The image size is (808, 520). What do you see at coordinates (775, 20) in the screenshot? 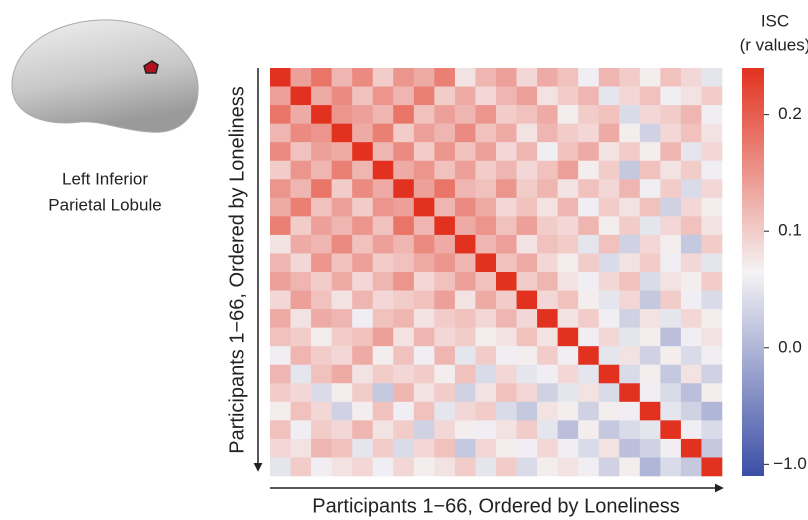
I see `colorbar-title: ISC` at bounding box center [775, 20].